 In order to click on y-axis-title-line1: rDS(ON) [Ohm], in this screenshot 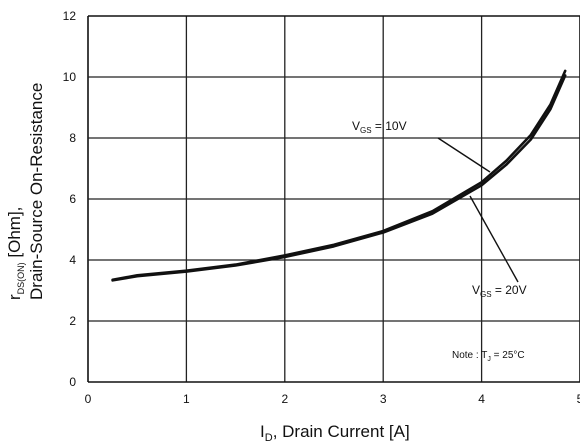, I will do `click(15, 253)`.